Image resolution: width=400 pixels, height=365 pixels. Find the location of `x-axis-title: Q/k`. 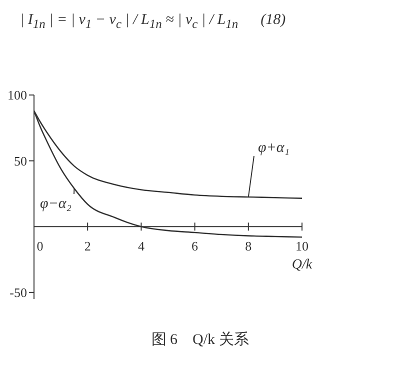

x-axis-title: Q/k is located at coordinates (302, 265).